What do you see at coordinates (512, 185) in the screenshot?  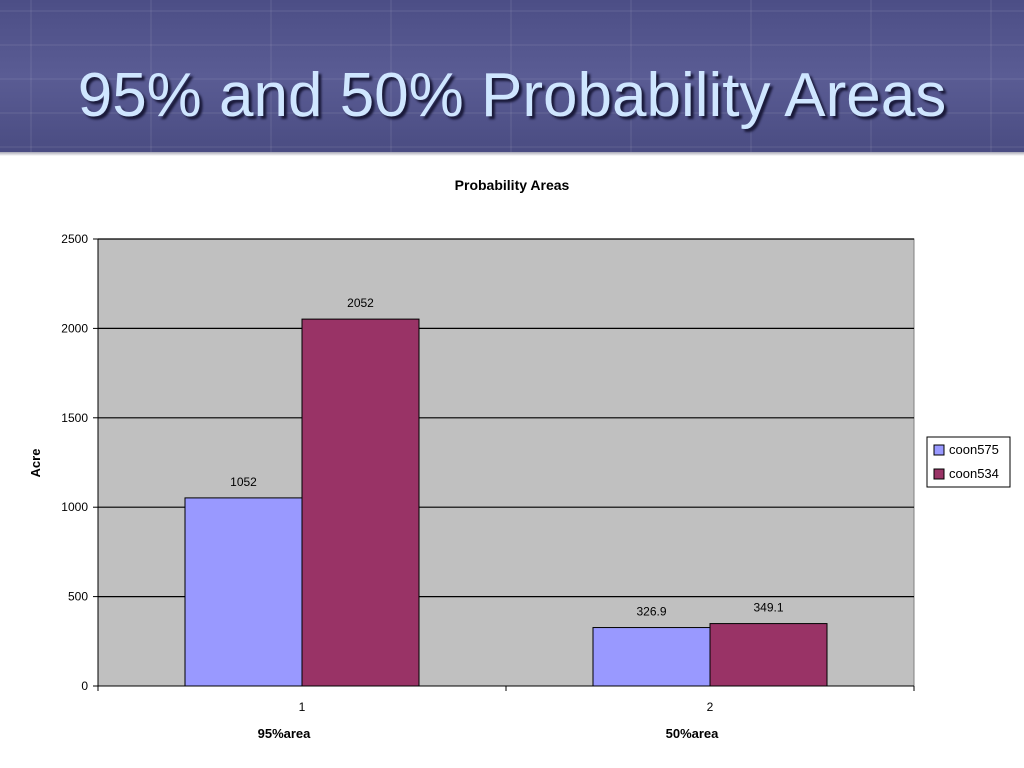 I see `chart-title: Probability Areas` at bounding box center [512, 185].